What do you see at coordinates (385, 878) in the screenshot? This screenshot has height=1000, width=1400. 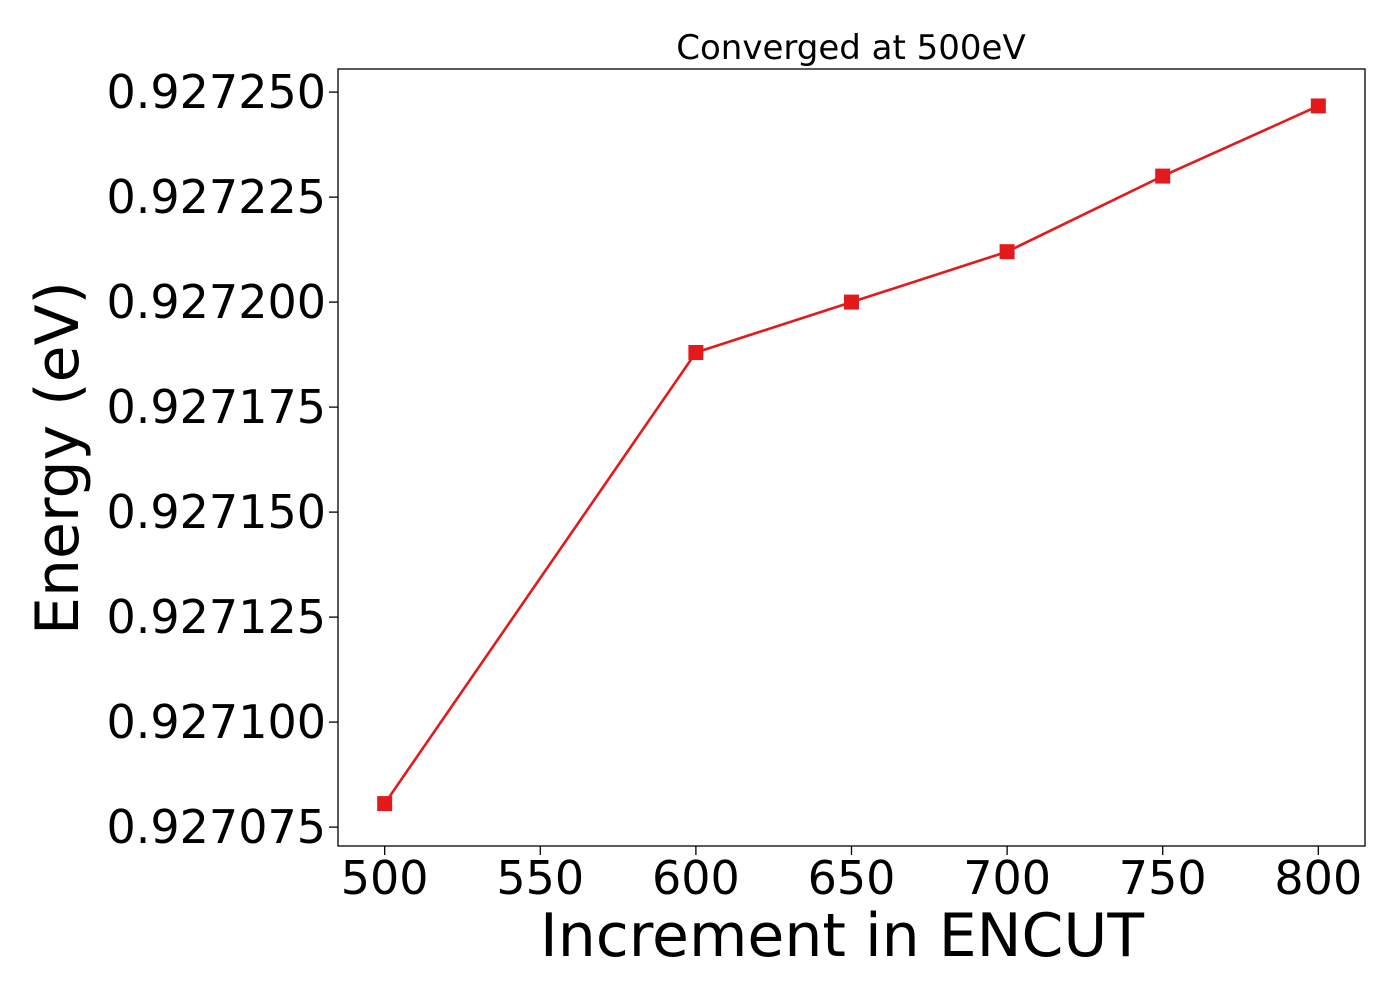 I see `x-tick-label: 500` at bounding box center [385, 878].